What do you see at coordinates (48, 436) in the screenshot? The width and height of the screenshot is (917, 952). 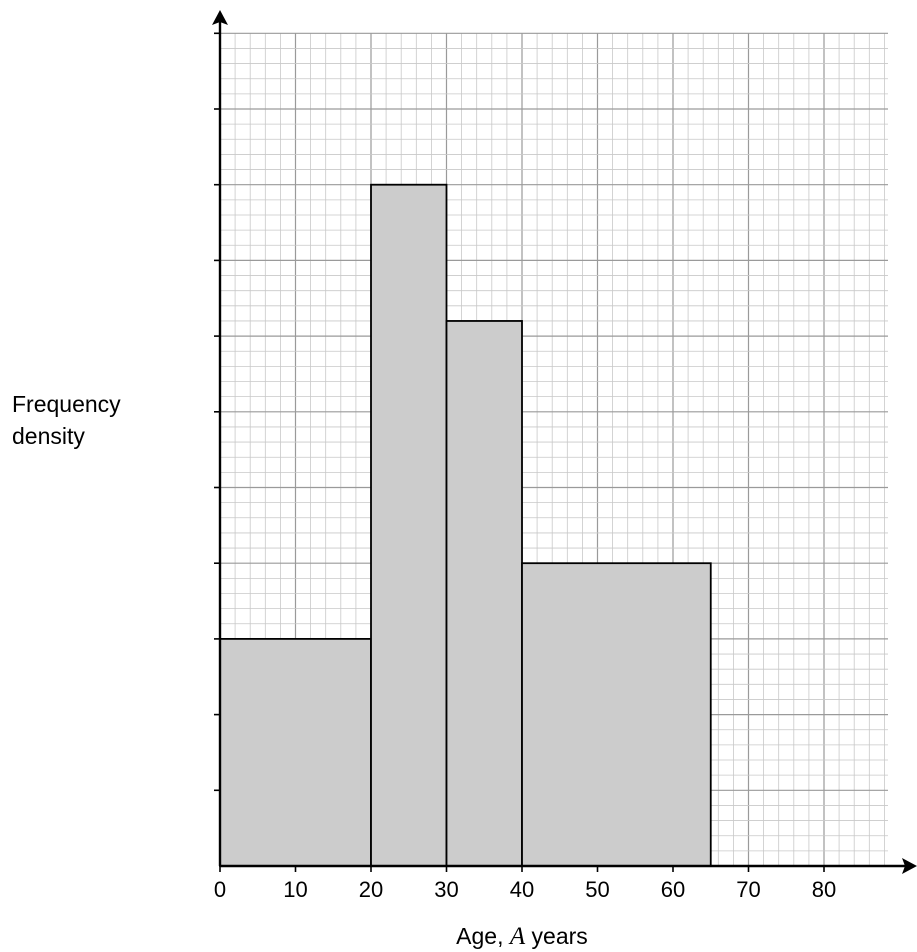 I see `y-axis-label-line-2: density` at bounding box center [48, 436].